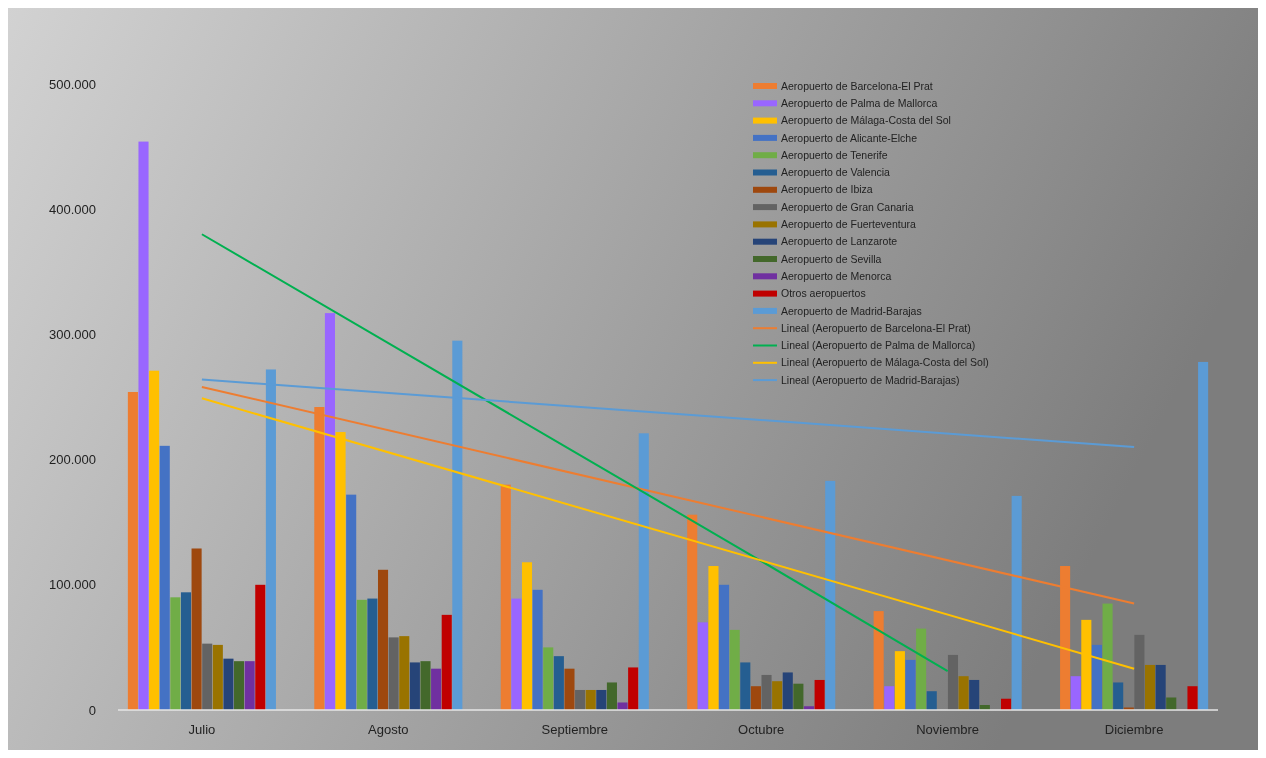 This screenshot has width=1266, height=758. Describe the element at coordinates (72, 460) in the screenshot. I see `y-tick-label: 200.000` at that location.